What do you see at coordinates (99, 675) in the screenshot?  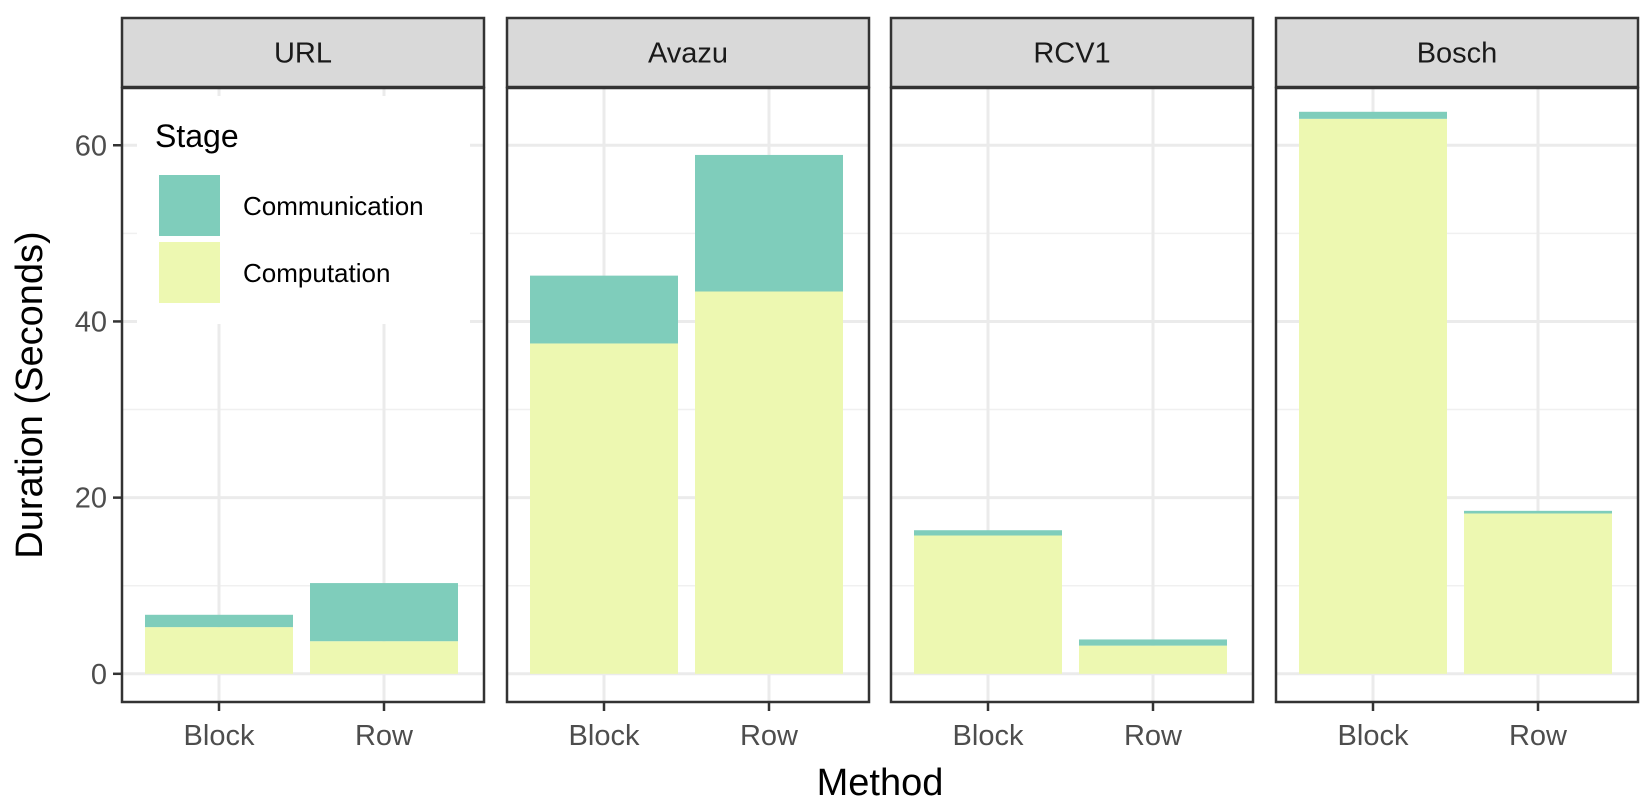 I see `y-tick-label: 0` at bounding box center [99, 675].